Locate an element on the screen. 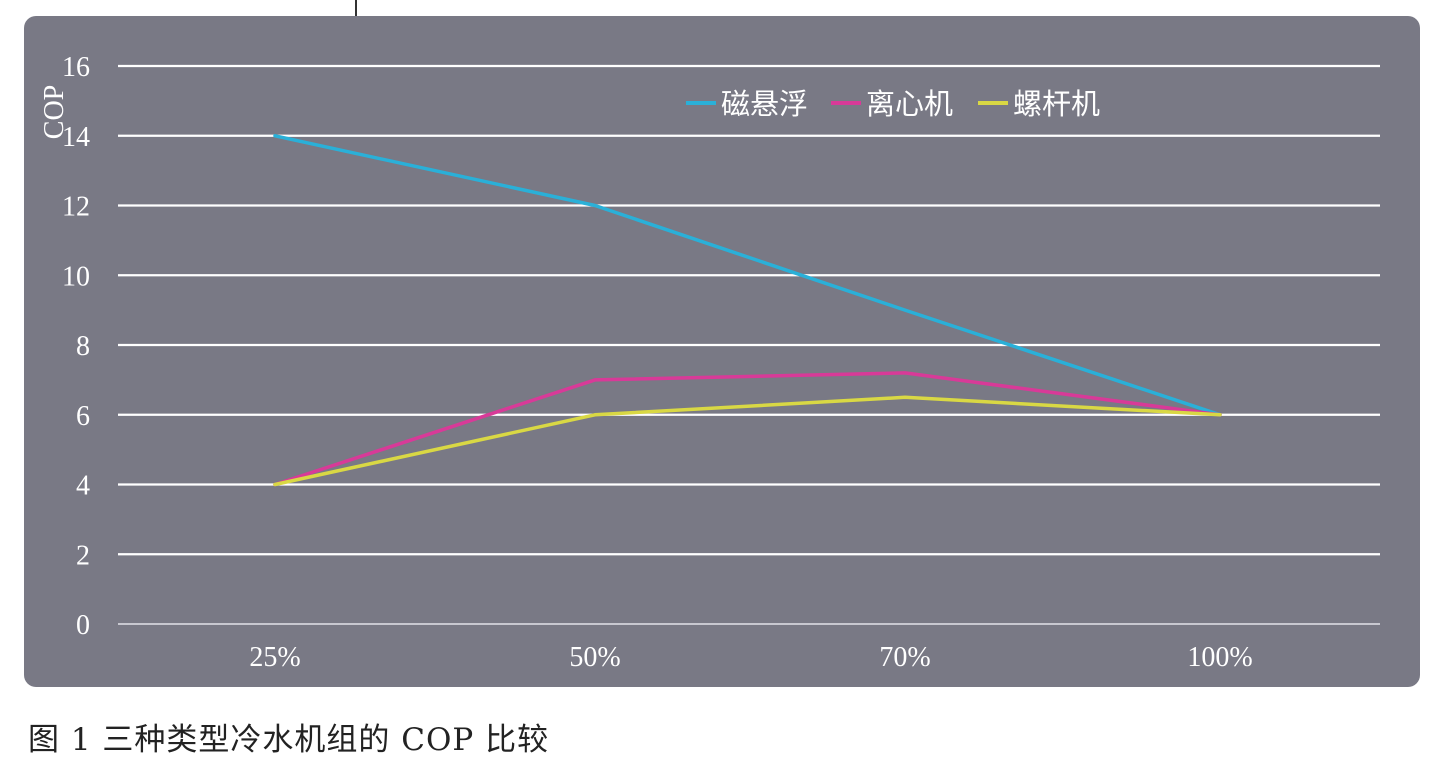  top-divider-tick is located at coordinates (356, 8).